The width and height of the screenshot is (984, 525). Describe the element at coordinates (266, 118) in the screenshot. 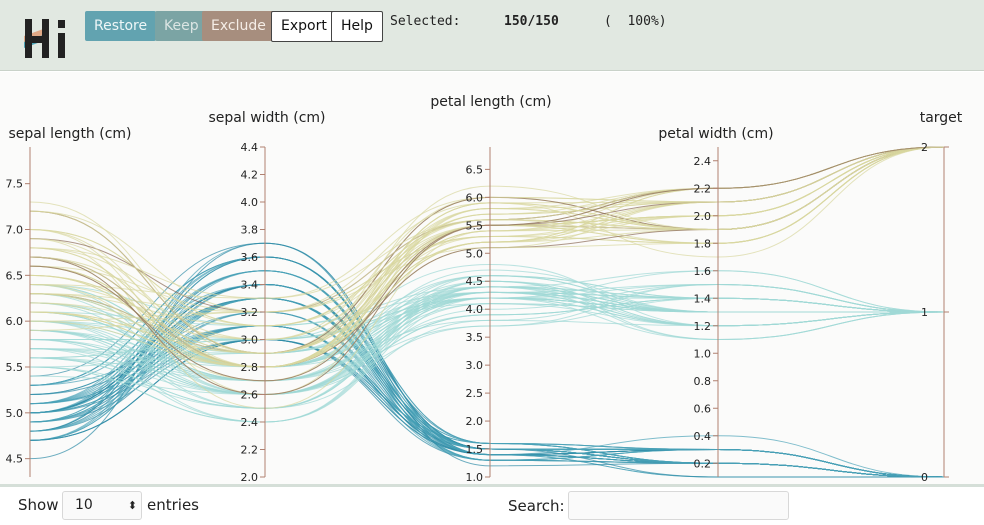

I see `axis-label: sepal width (cm)` at that location.